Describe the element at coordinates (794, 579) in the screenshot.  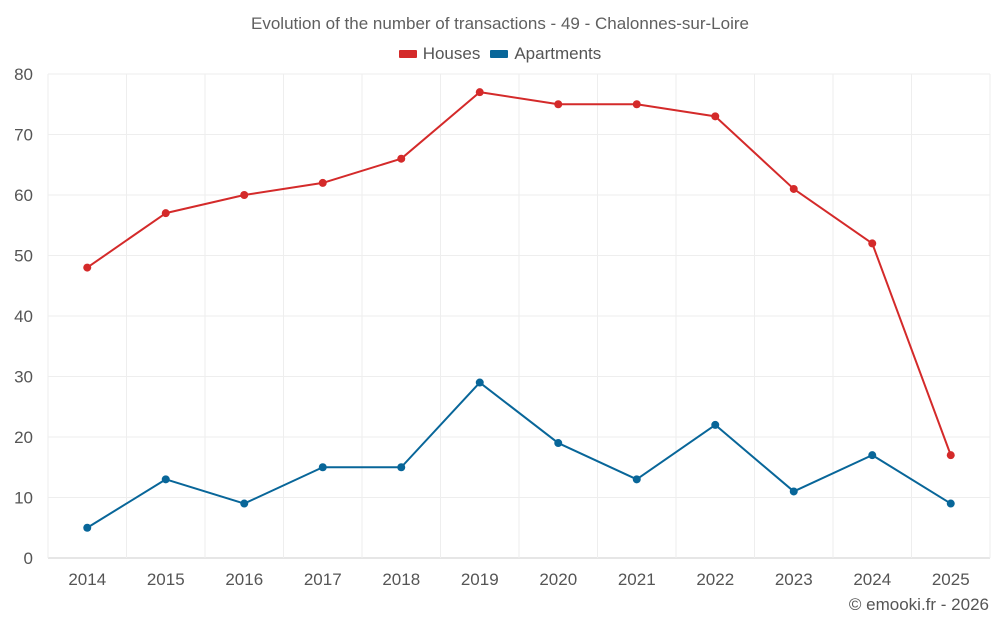
I see `x-tick-label: 2023` at that location.